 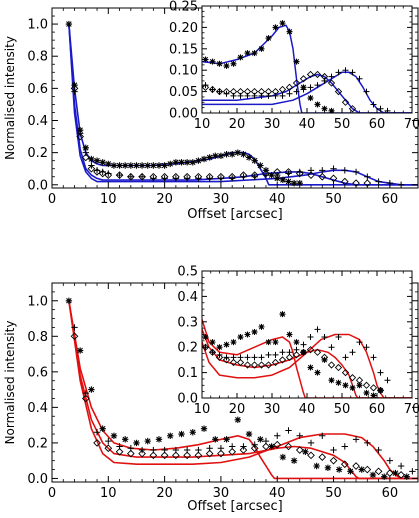 I want to click on x-tick-label: 70, so click(x=411, y=409).